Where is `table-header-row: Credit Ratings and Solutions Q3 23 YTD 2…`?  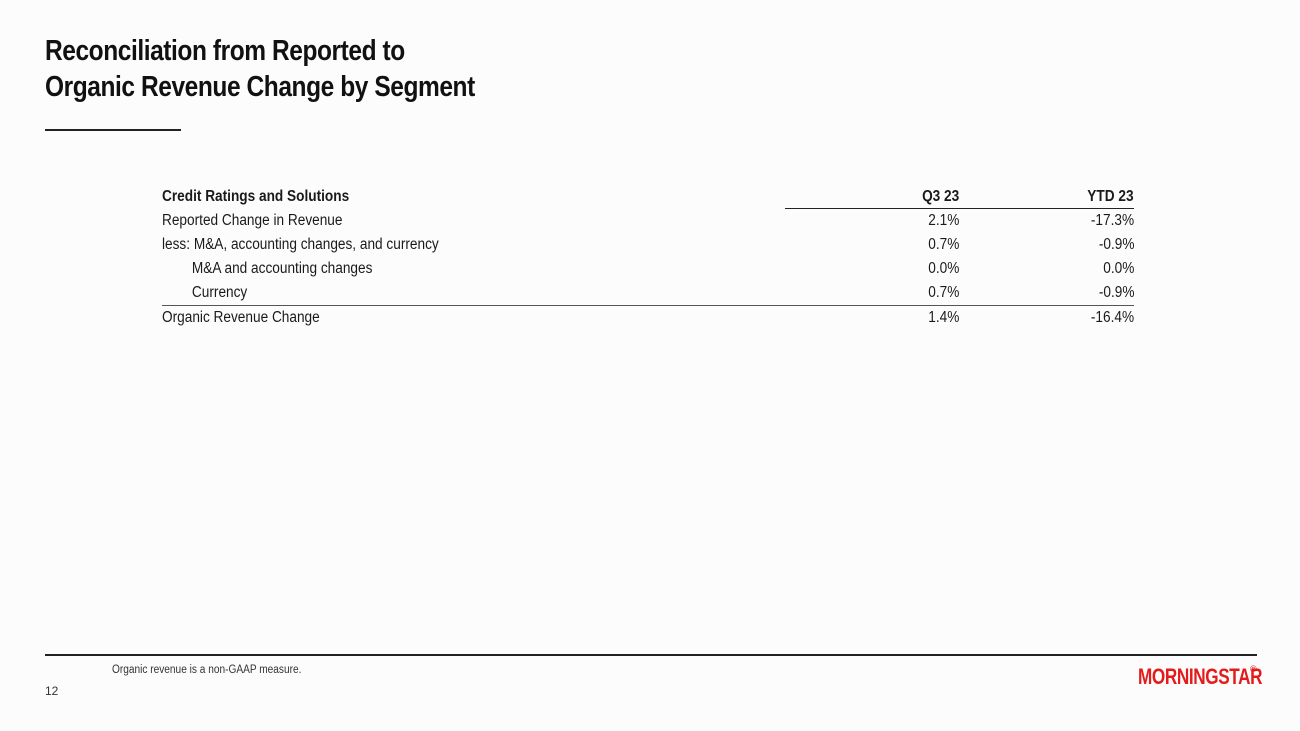 table-header-row: Credit Ratings and Solutions Q3 23 YTD 2… is located at coordinates (648, 197).